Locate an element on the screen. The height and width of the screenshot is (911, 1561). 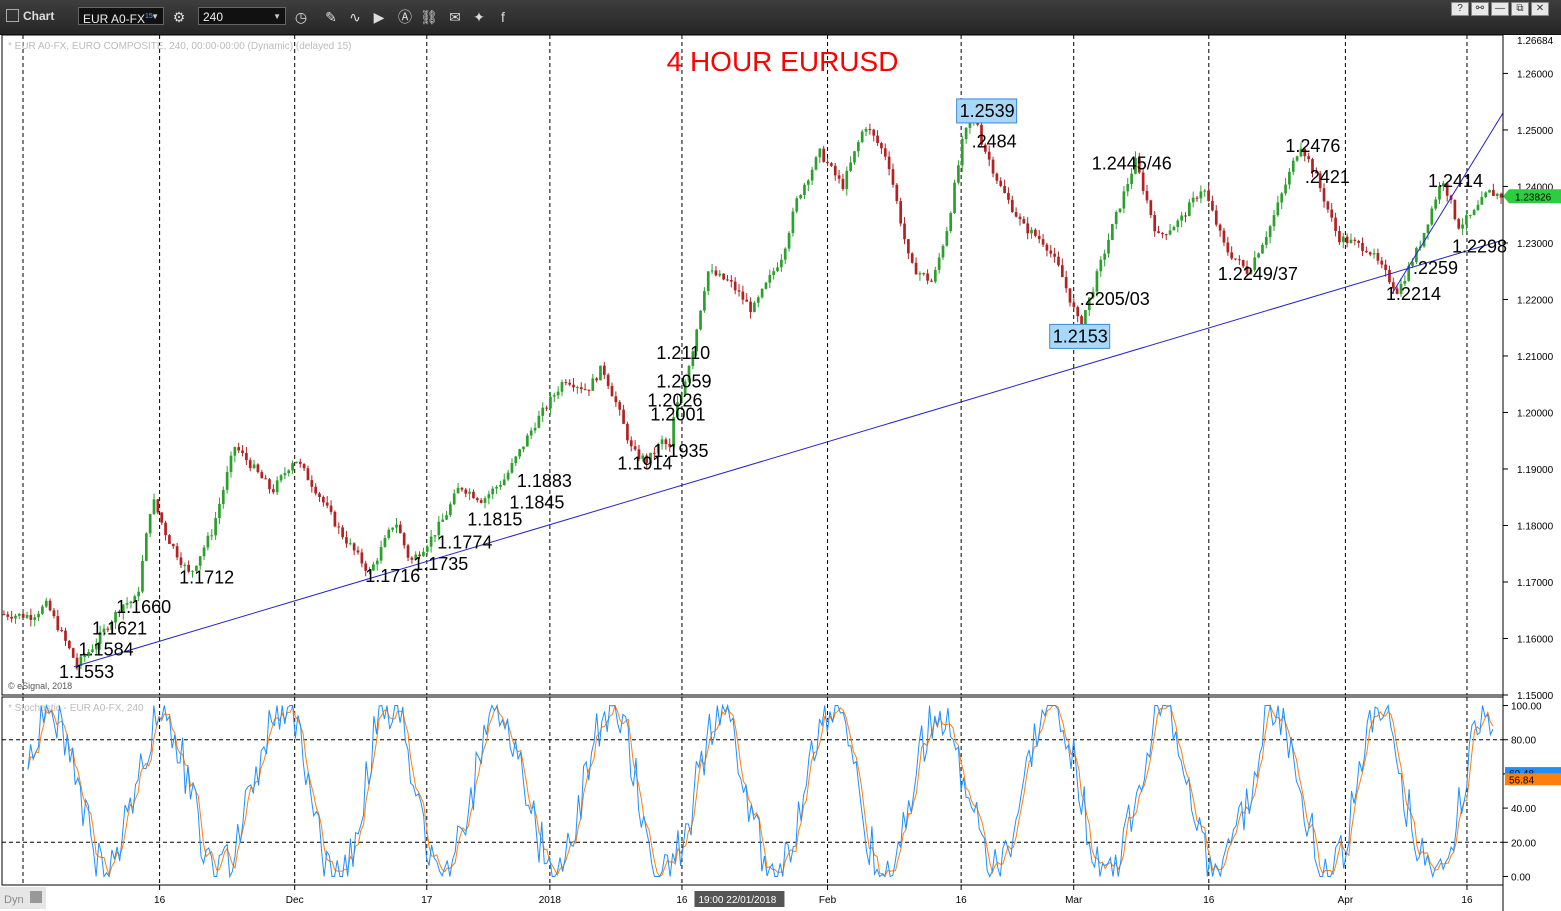
chevron-down-icon: ▼ is located at coordinates (155, 16).